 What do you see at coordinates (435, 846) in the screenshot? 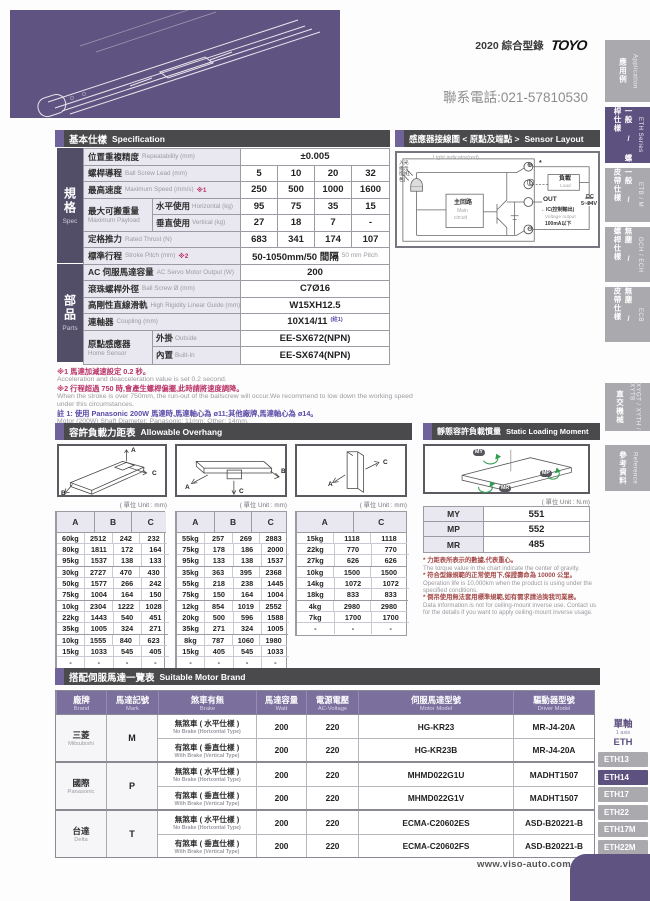
I see `motor-model-cell: ECMA-C20602FS` at bounding box center [435, 846].